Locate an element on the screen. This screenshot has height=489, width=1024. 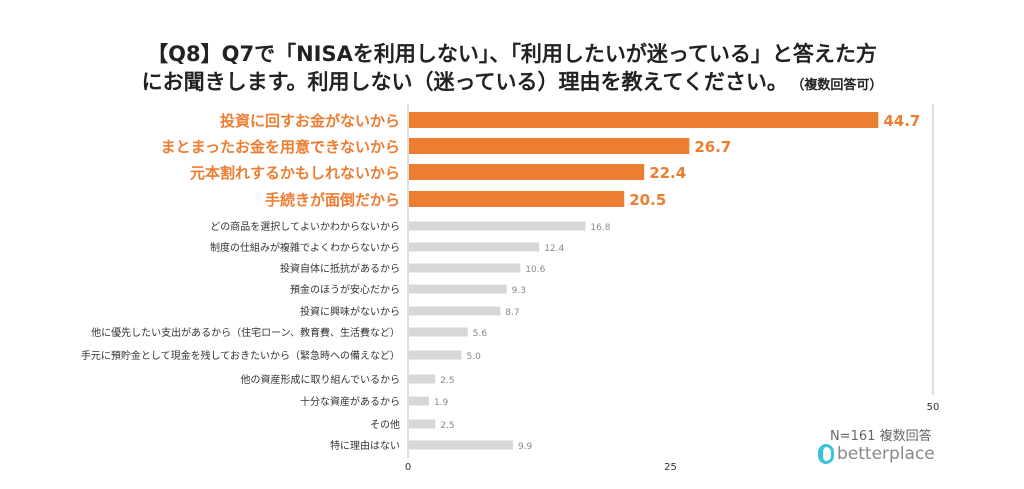
x-tick-label: 25 is located at coordinates (670, 467).